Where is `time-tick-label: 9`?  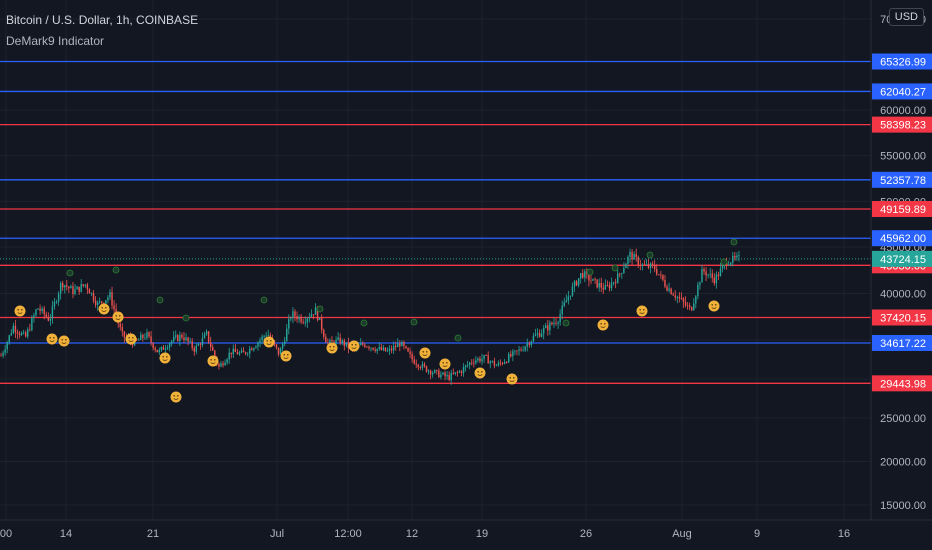 time-tick-label: 9 is located at coordinates (757, 534).